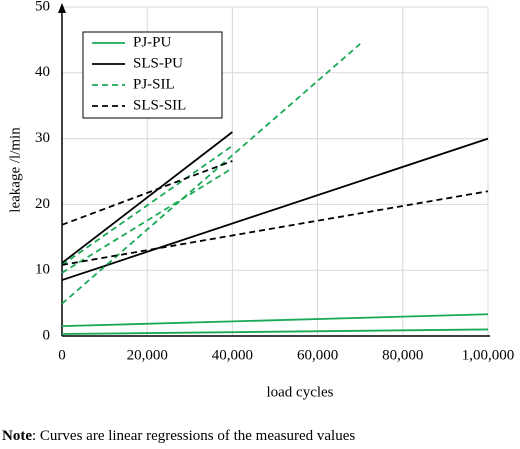 This screenshot has width=520, height=449. I want to click on legend-label: SLS-SIL, so click(159, 105).